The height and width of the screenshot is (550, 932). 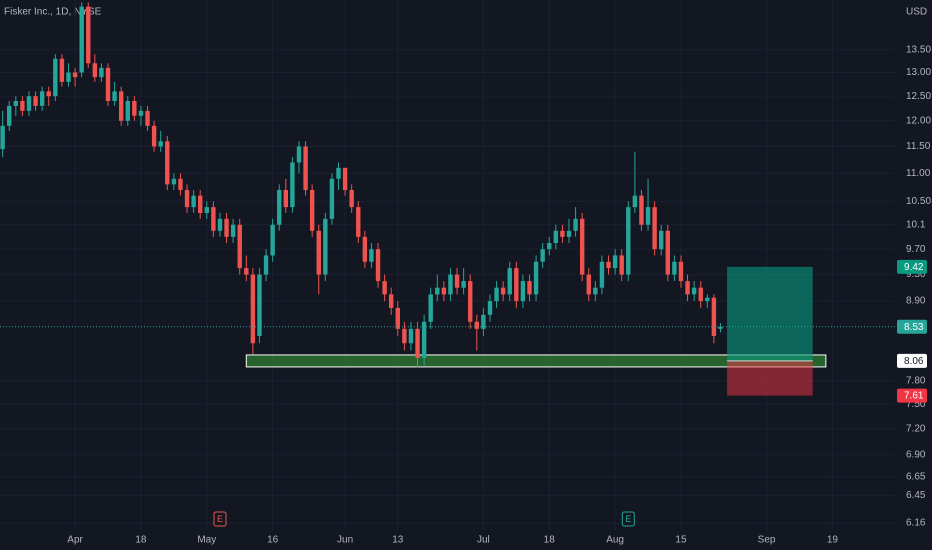 What do you see at coordinates (918, 49) in the screenshot?
I see `y-tick-label: 13.50` at bounding box center [918, 49].